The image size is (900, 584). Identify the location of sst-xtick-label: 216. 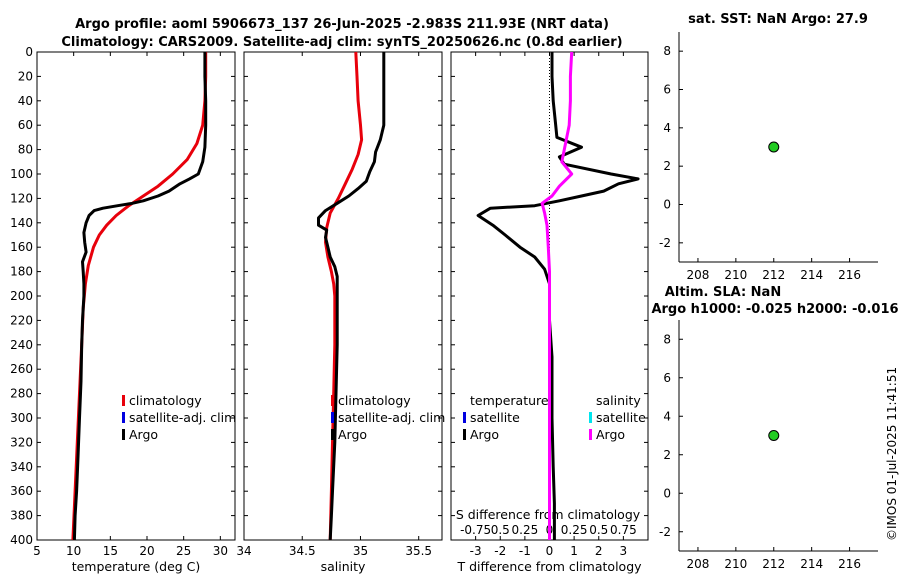
(849, 275).